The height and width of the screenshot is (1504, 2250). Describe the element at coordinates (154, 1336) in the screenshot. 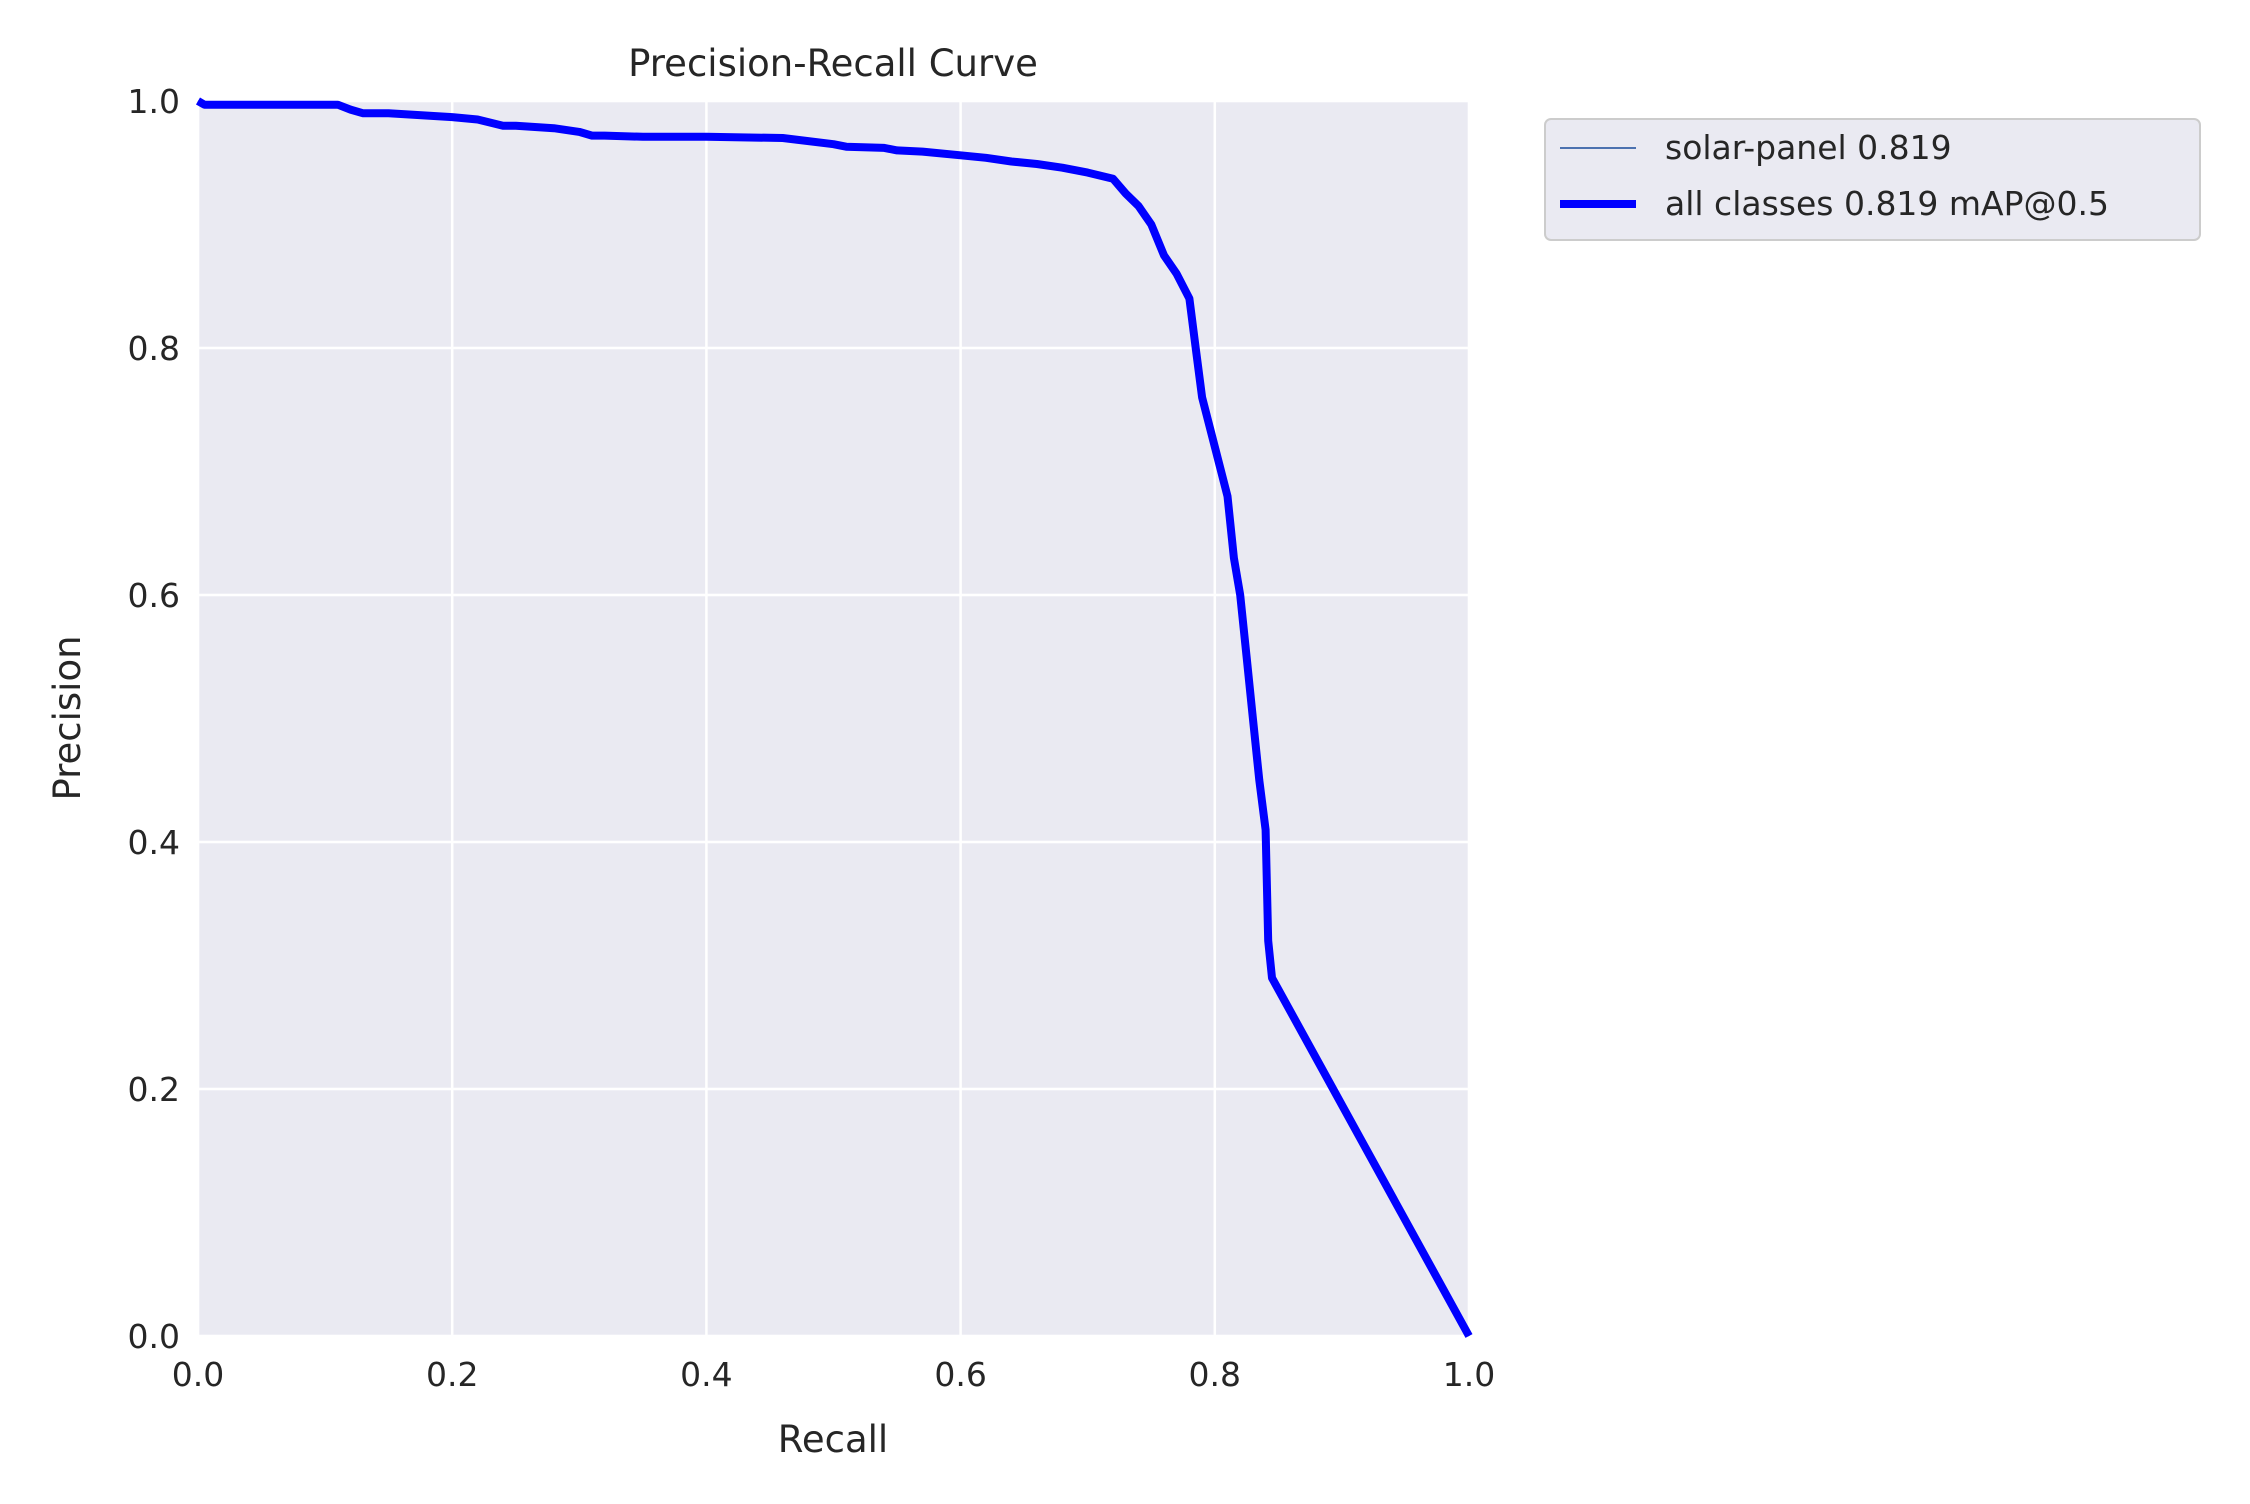

I see `y-tick-label: 0.0` at that location.